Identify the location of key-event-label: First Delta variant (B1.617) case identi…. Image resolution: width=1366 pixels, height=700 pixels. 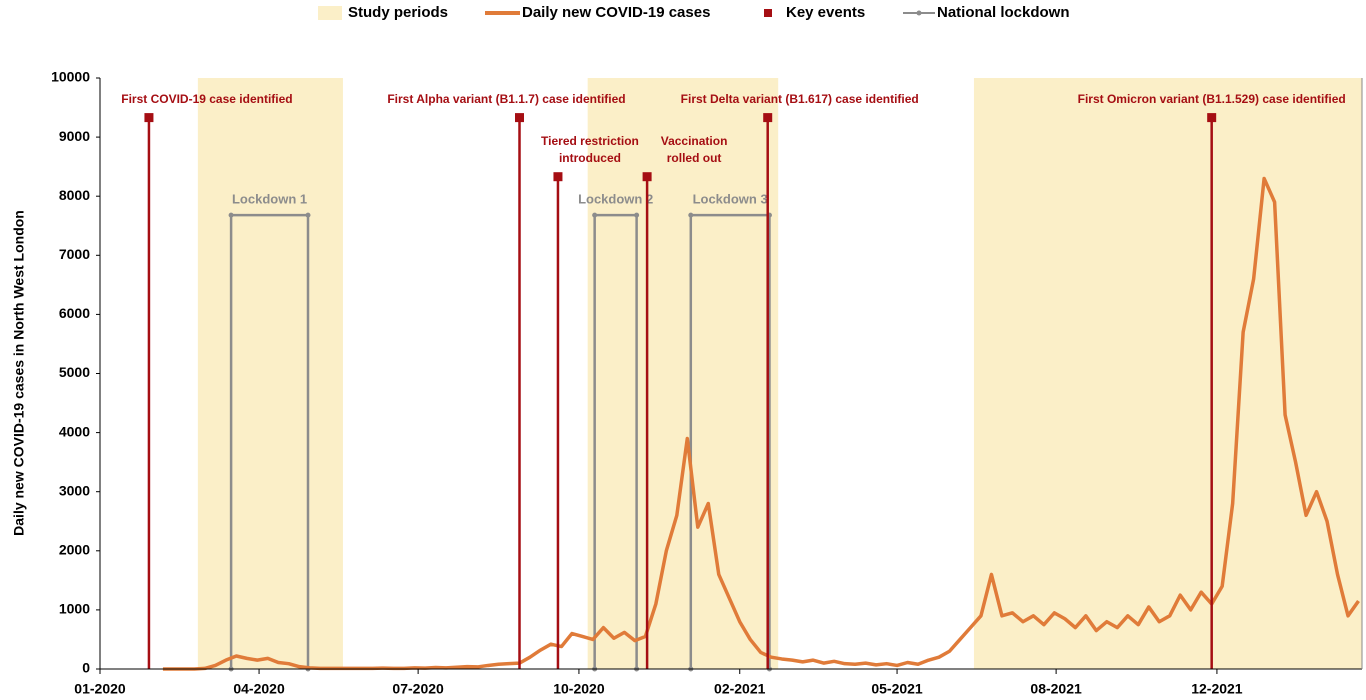
(800, 99).